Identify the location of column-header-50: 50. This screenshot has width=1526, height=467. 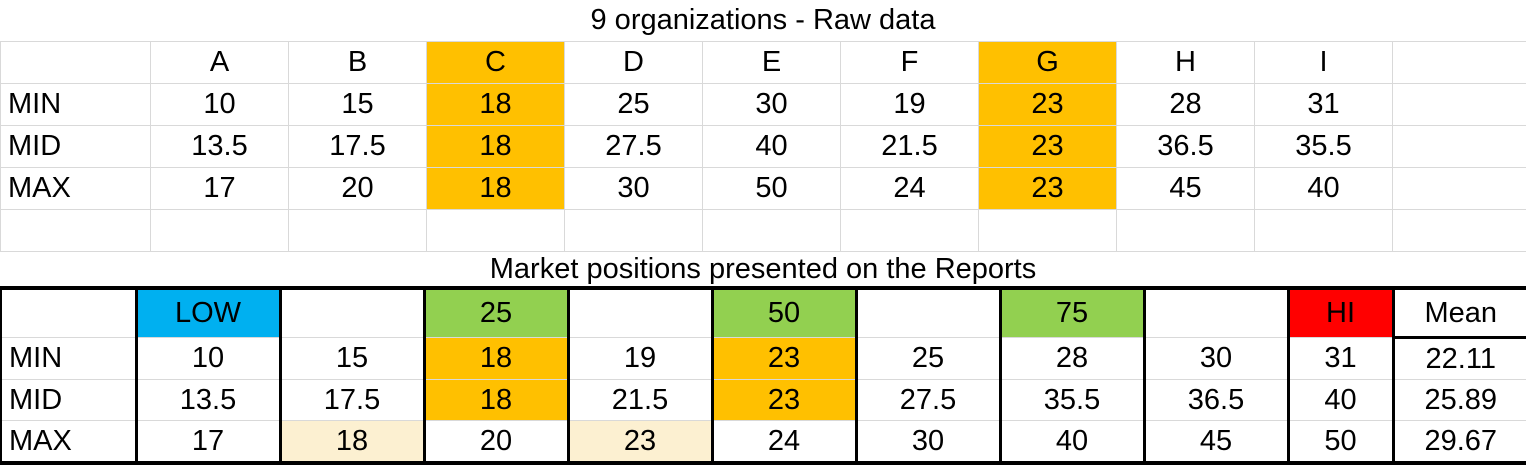
(785, 313).